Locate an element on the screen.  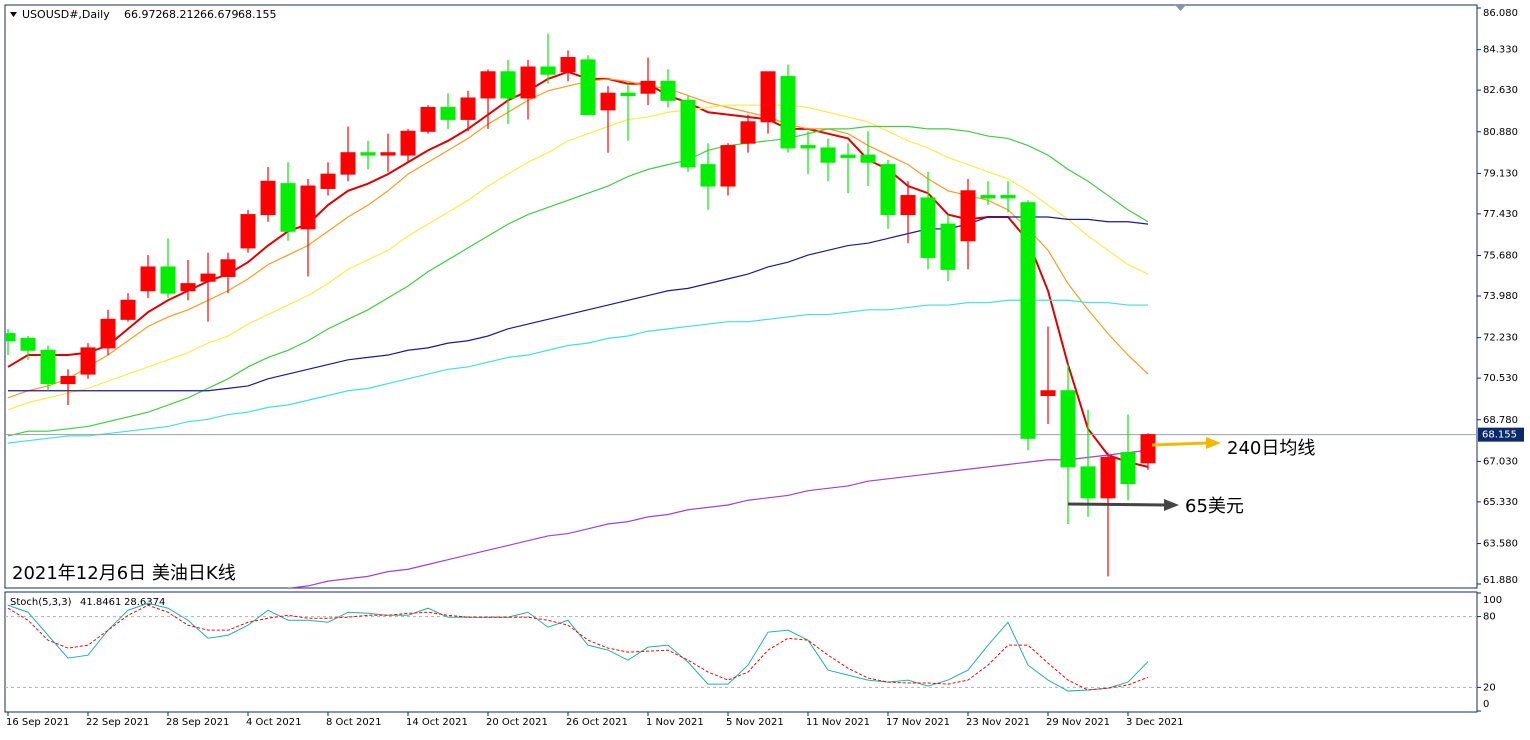
x-tick-label: 26 Oct 2021 is located at coordinates (597, 722).